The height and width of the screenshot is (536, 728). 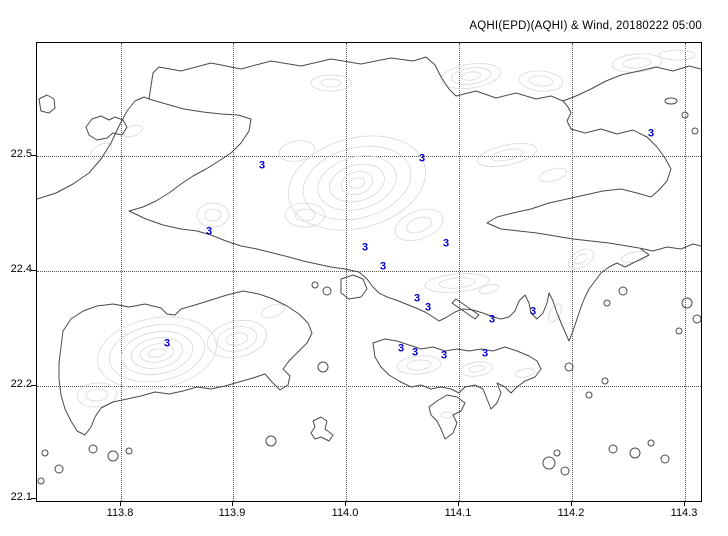 I want to click on island-tung-lung, so click(x=569, y=367).